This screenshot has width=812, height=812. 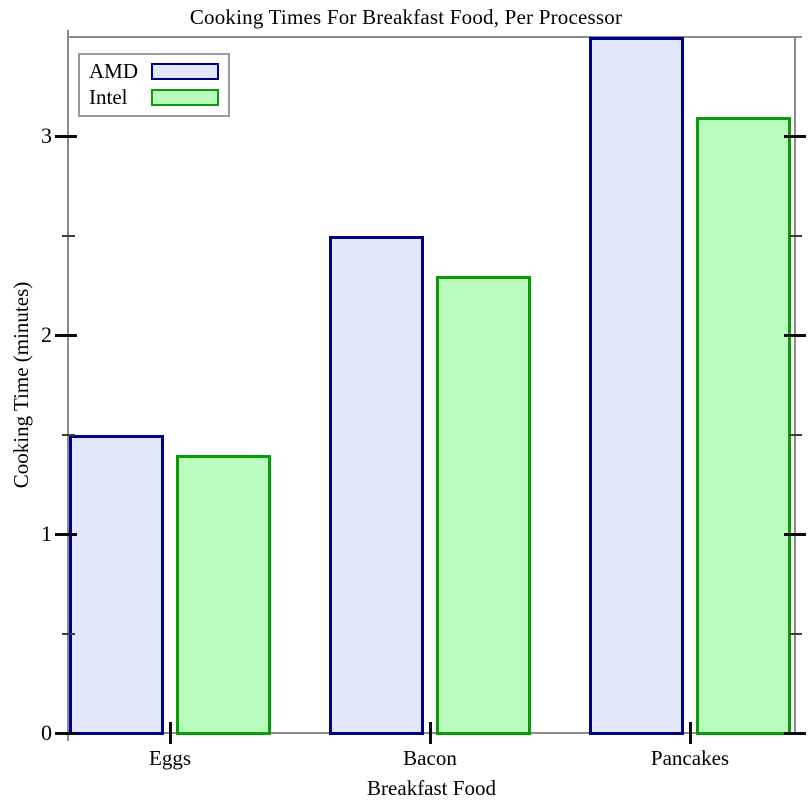 What do you see at coordinates (46, 732) in the screenshot?
I see `y-tick-label: 0` at bounding box center [46, 732].